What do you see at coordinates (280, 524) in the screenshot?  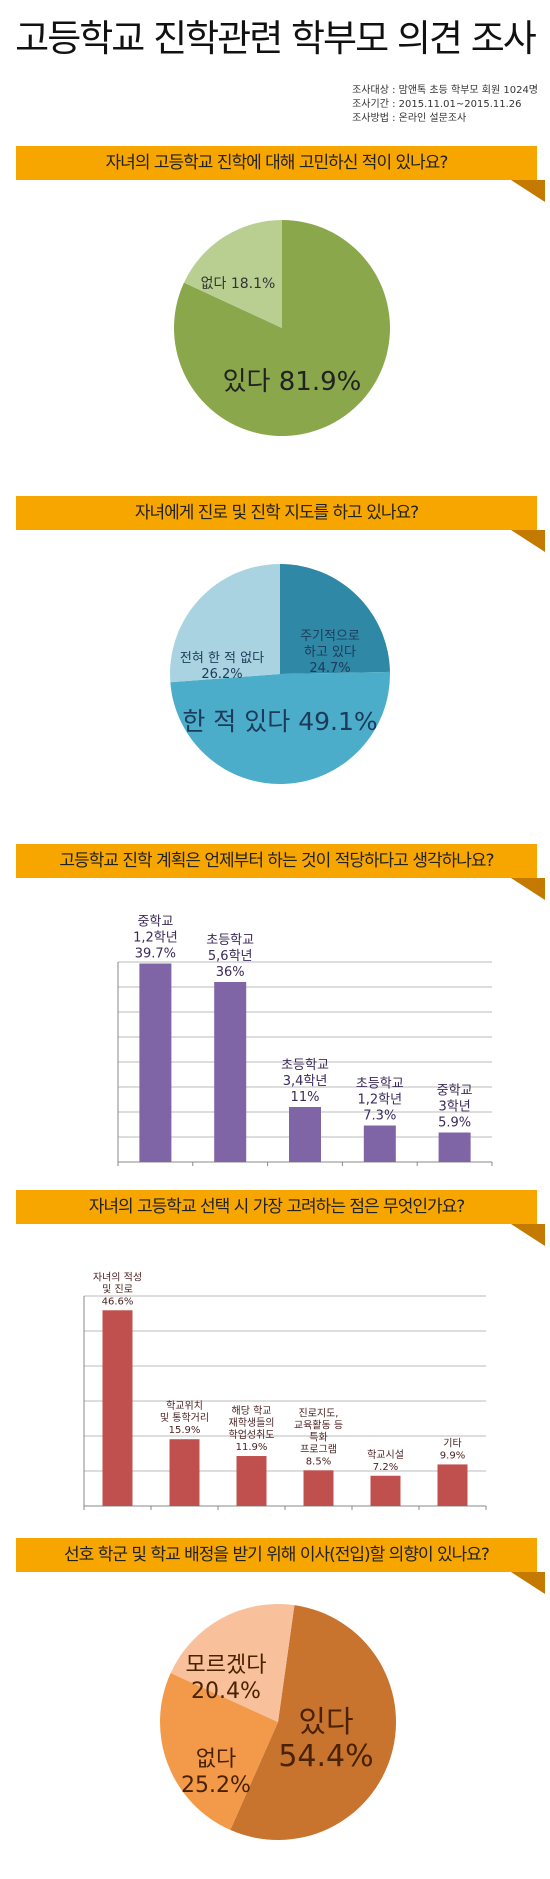 I see `question-banner-2: 자녀에게 진로 및 진학 지도를 하고 있나요?` at bounding box center [280, 524].